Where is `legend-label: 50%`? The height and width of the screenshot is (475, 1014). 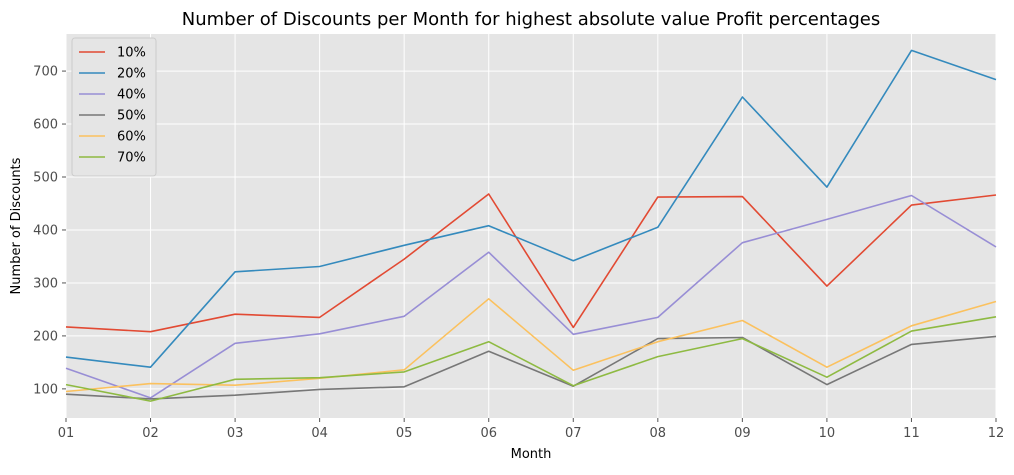
legend-label: 50% is located at coordinates (131, 116).